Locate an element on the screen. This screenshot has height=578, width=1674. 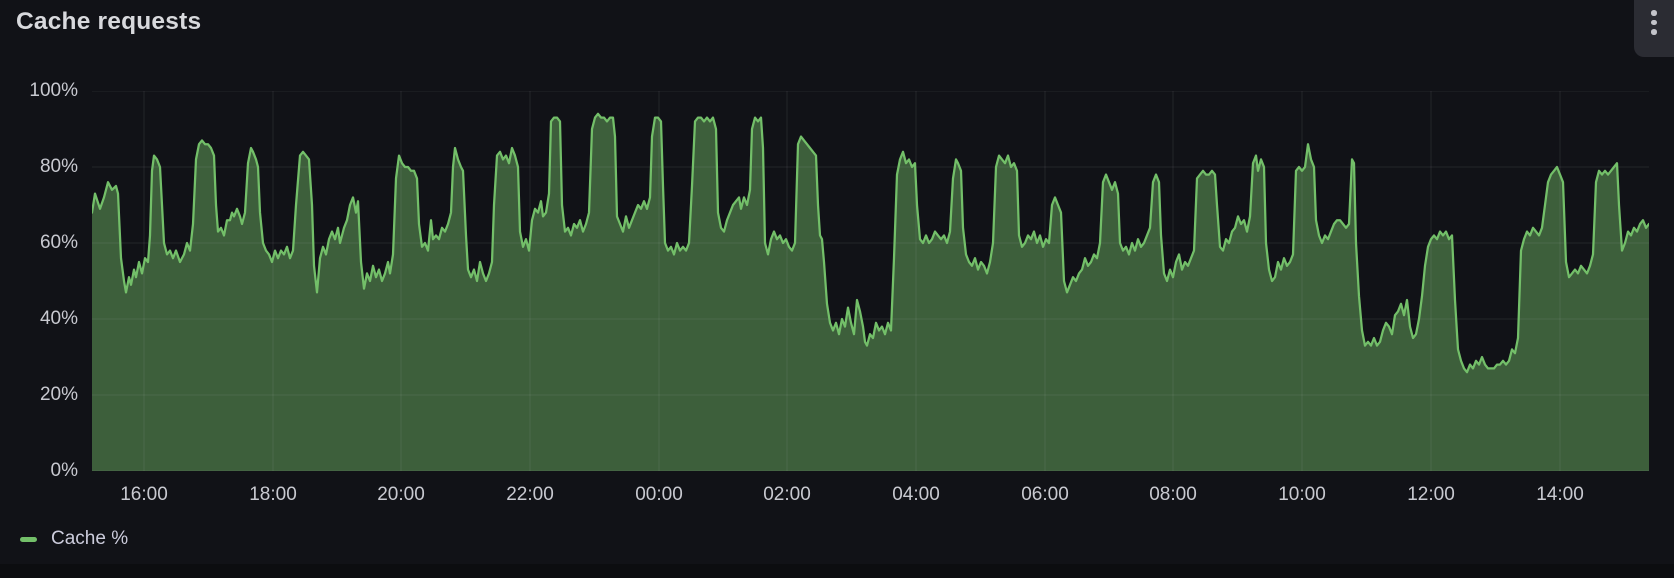
y-tick-label: 60% is located at coordinates (58, 242).